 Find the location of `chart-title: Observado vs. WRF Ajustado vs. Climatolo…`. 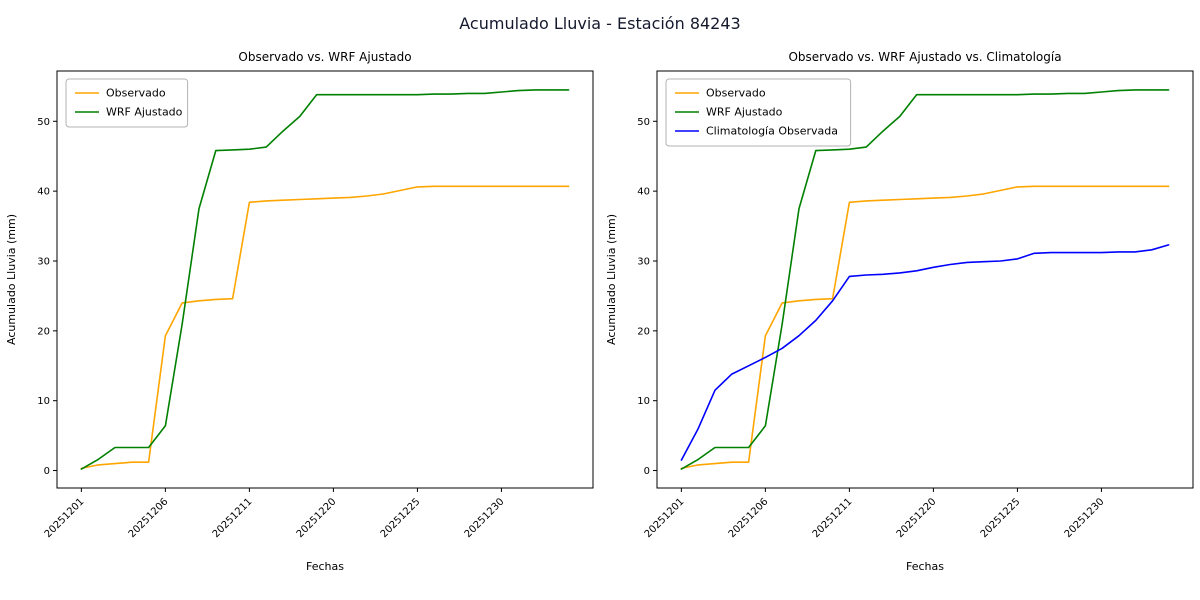

chart-title: Observado vs. WRF Ajustado vs. Climatolo… is located at coordinates (924, 57).